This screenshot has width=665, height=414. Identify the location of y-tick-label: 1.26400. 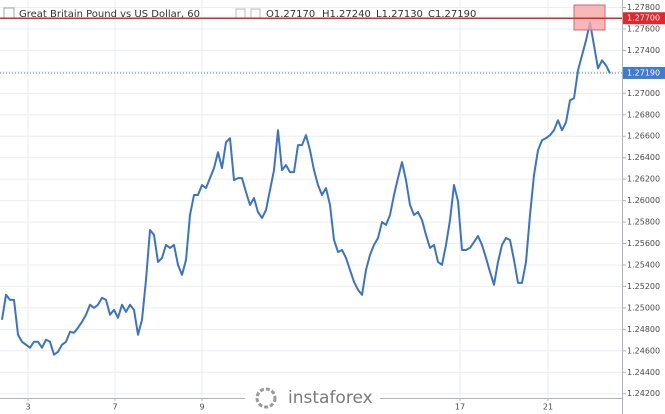
(643, 157).